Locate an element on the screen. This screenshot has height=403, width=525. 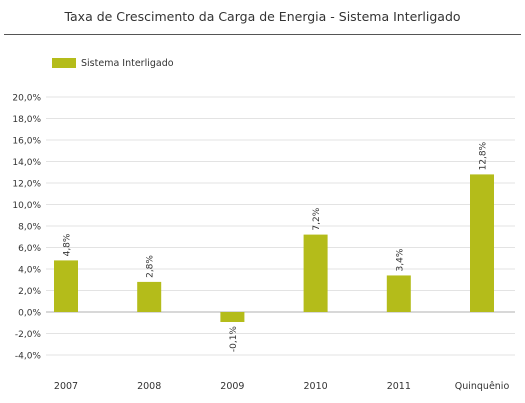
y-tick-label: 6,0% is located at coordinates (29, 249).